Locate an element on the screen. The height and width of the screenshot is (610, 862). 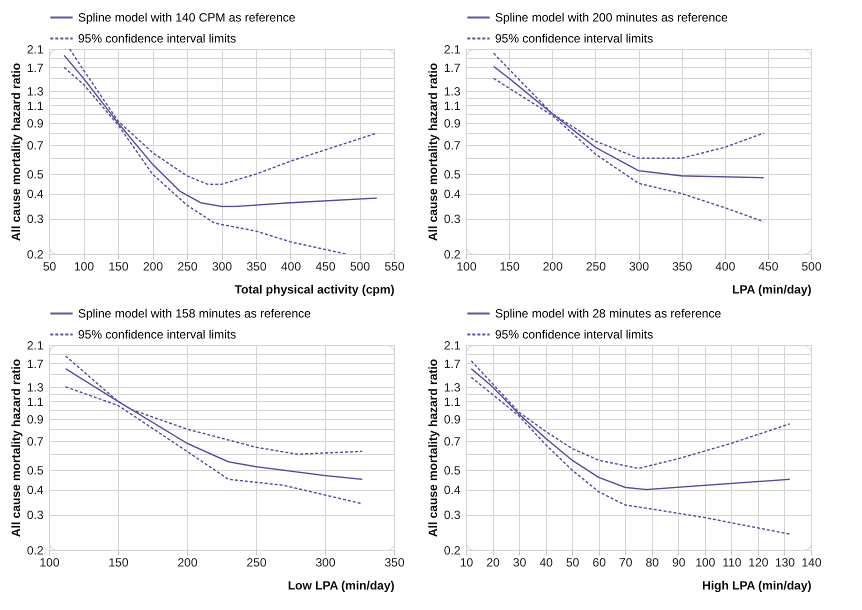
legend-label: Spline model with 28 minutes as reference is located at coordinates (608, 313).